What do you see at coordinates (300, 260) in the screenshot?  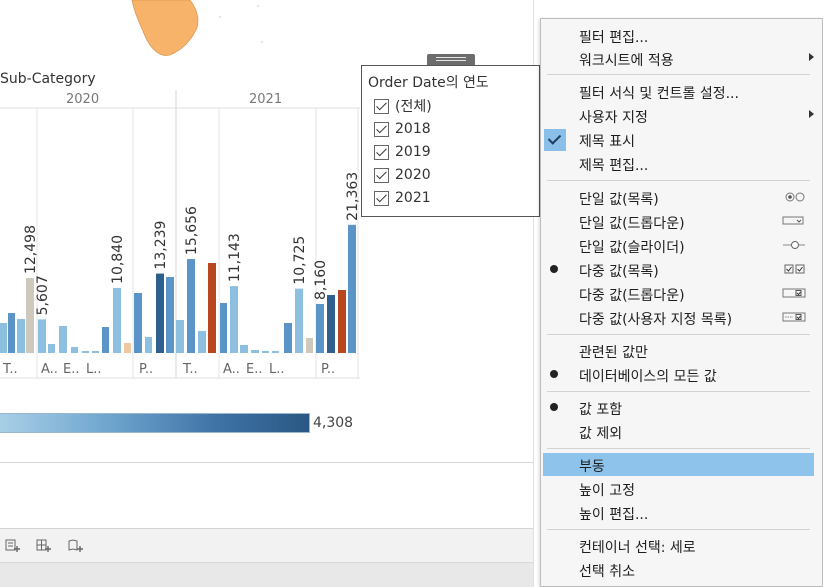 I see `bar-value-label: 10,725` at bounding box center [300, 260].